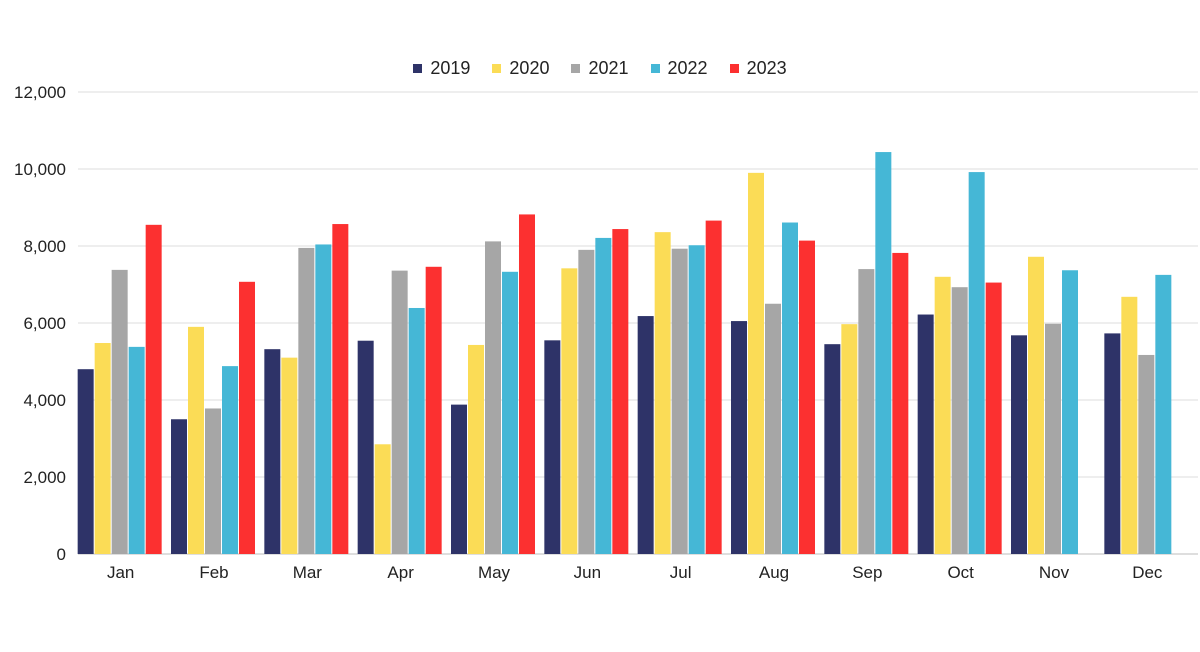  I want to click on bar-2022-Jan, so click(136, 450).